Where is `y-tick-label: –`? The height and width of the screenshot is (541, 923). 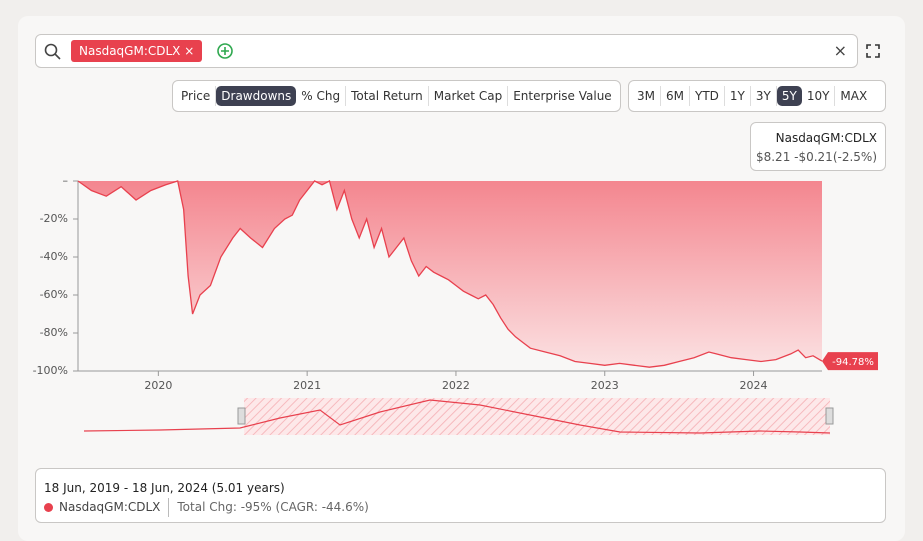 y-tick-label: – is located at coordinates (66, 180).